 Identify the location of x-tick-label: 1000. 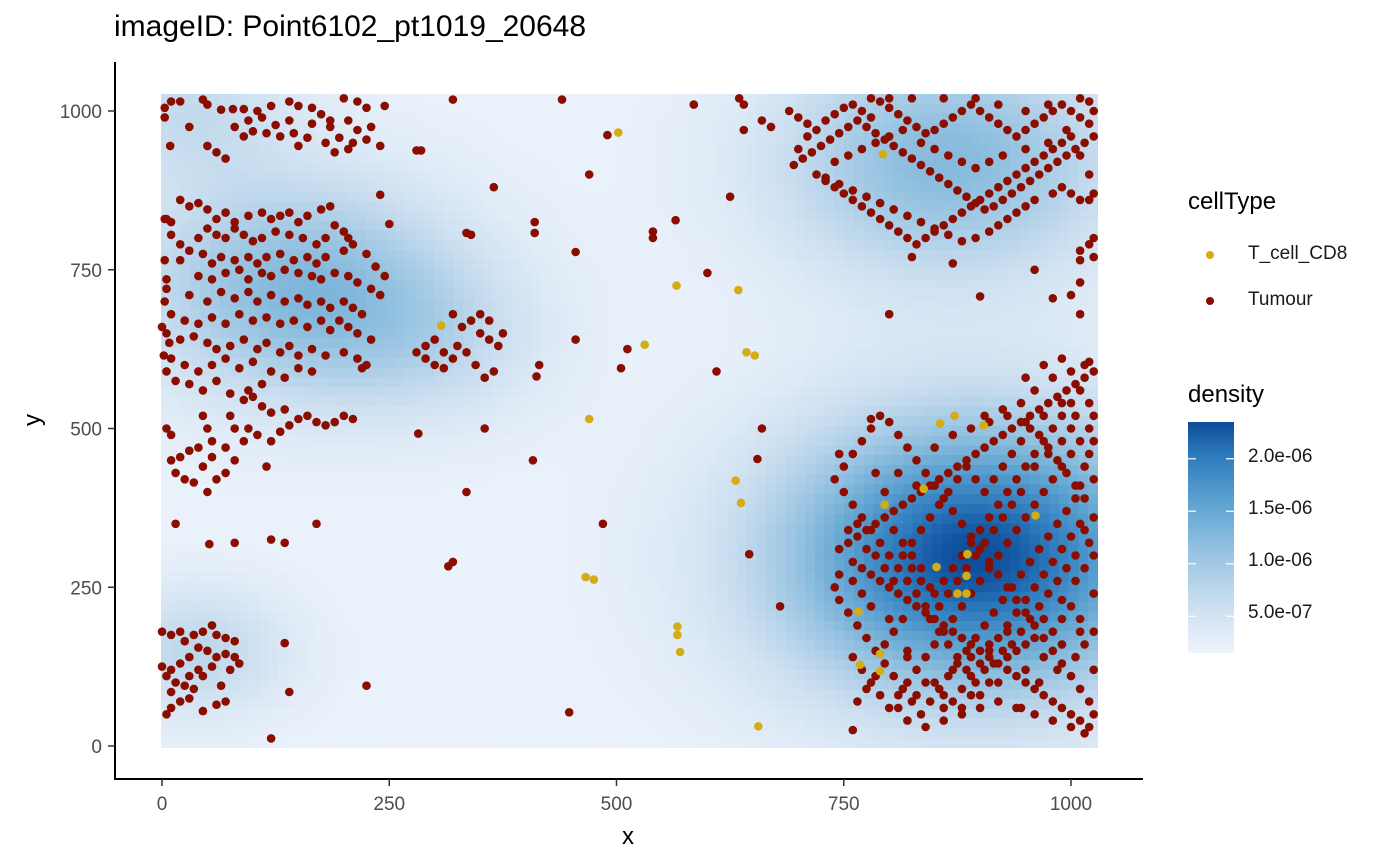
(1071, 804).